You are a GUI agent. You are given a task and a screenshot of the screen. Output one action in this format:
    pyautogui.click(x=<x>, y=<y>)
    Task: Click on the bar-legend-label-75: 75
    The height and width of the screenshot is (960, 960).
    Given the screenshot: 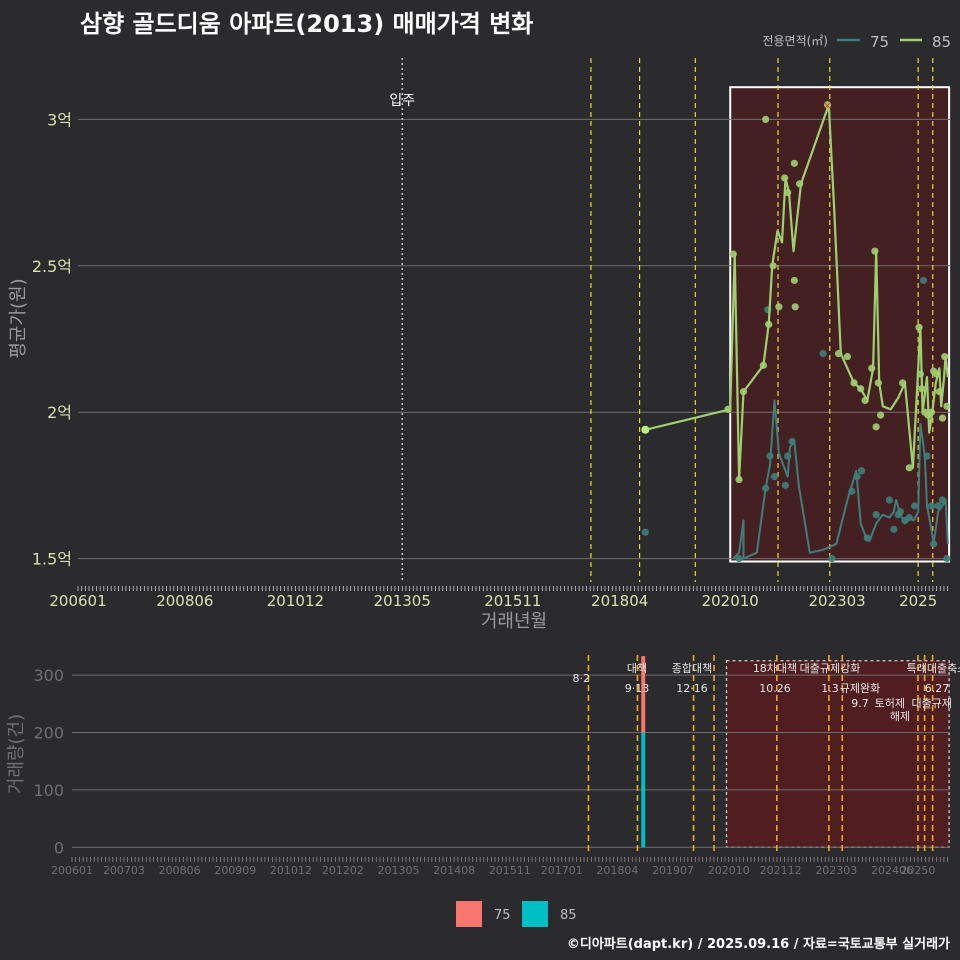 What is the action you would take?
    pyautogui.click(x=502, y=915)
    